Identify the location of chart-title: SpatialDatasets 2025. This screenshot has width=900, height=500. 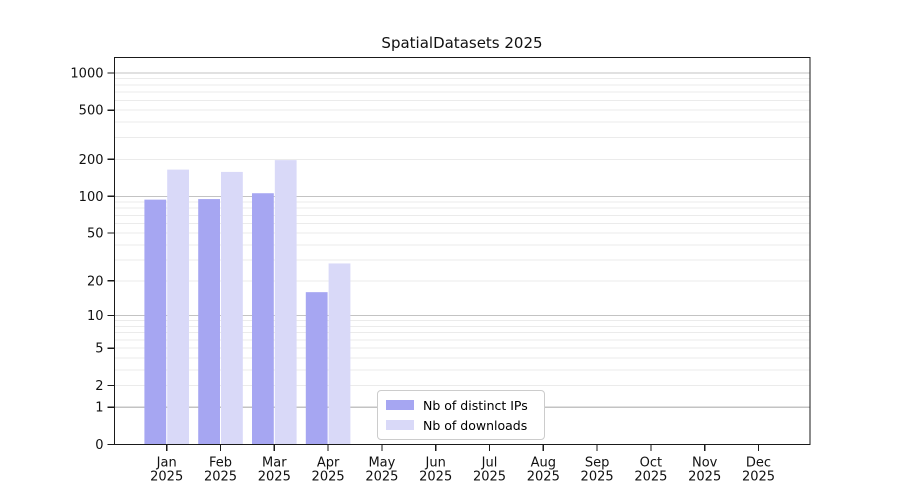
(462, 43).